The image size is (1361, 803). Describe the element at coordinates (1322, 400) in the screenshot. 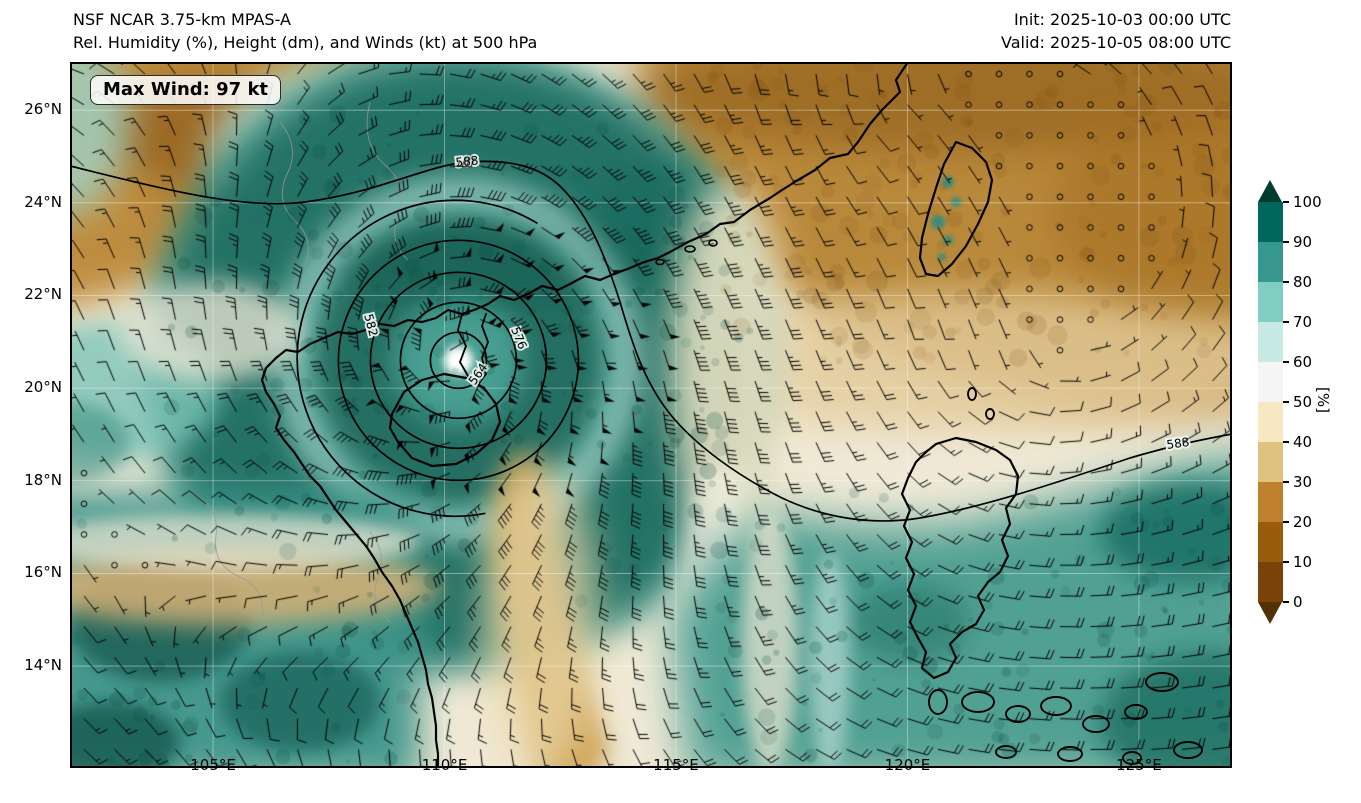

I see `colorbar-units-label: [%]` at that location.